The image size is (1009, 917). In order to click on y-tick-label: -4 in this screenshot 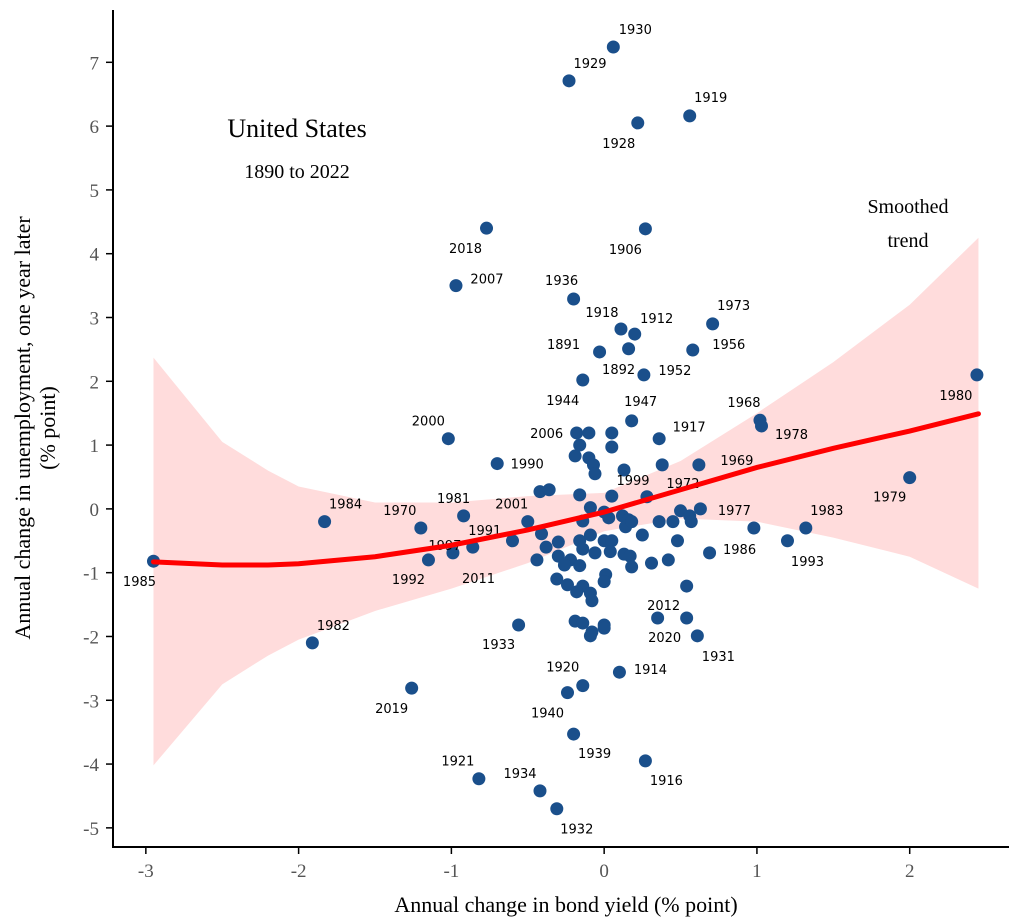, I will do `click(91, 765)`.